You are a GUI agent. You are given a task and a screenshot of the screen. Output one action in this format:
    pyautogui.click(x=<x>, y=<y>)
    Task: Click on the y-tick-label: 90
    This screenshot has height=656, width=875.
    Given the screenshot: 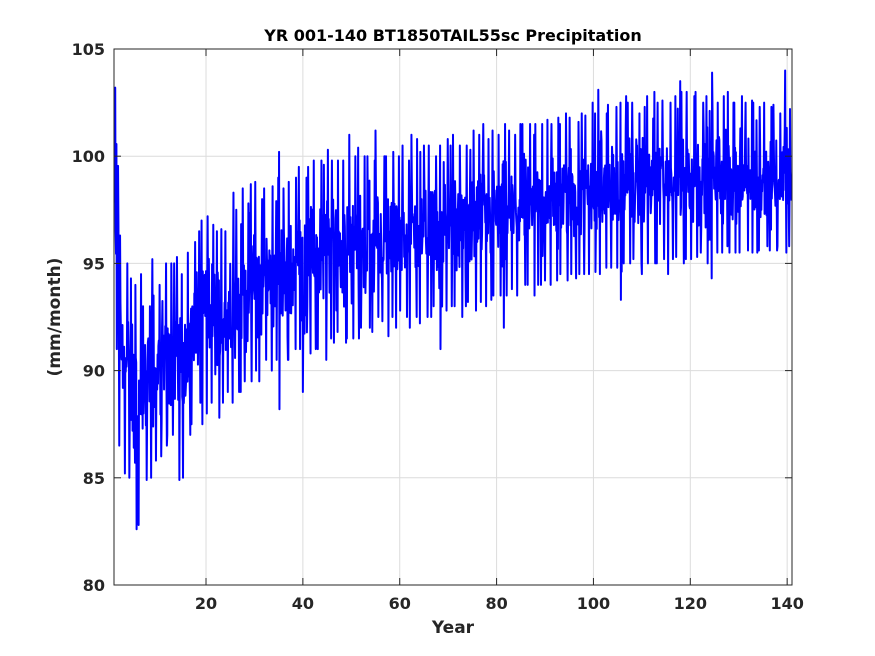 What is the action you would take?
    pyautogui.click(x=94, y=371)
    